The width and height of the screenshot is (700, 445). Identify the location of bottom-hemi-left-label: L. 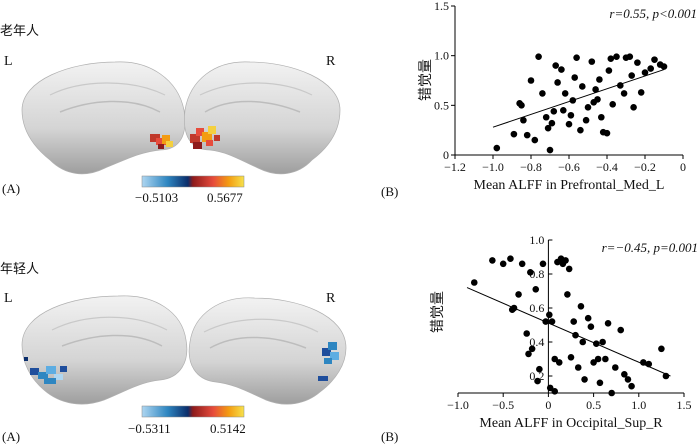
(8, 298).